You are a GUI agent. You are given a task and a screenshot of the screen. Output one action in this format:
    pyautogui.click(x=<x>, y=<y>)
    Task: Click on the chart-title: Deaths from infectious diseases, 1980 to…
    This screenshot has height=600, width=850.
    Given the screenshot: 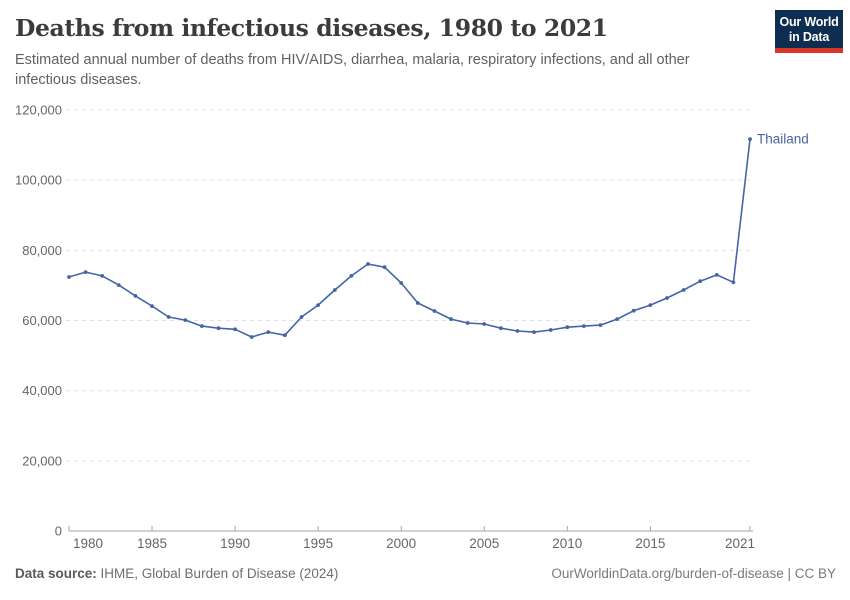 What is the action you would take?
    pyautogui.click(x=311, y=28)
    